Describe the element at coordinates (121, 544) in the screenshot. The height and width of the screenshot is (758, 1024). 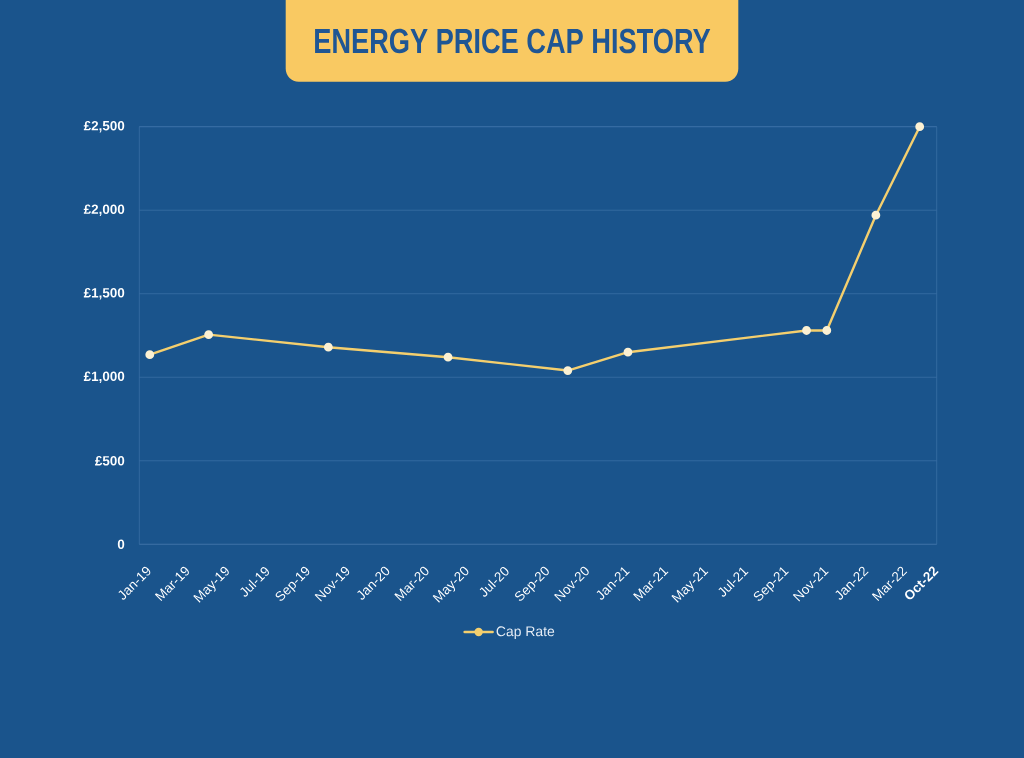
I see `y-tick-label: 0` at that location.